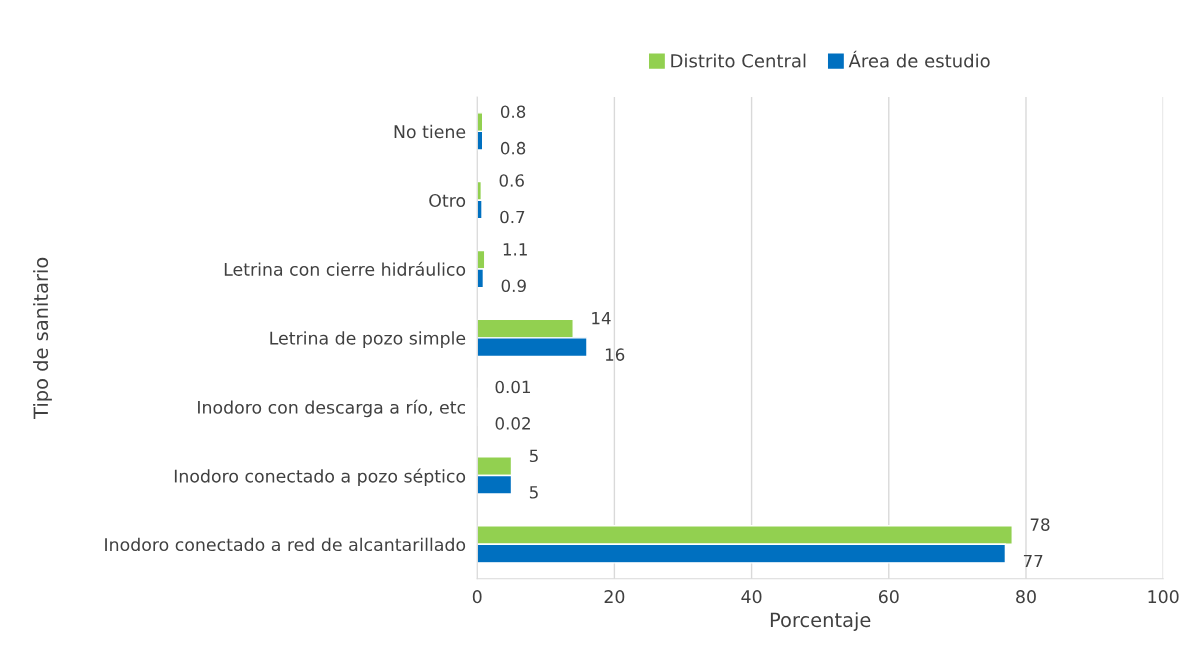 Image resolution: width=1193 pixels, height=669 pixels. I want to click on y-axis-title: Tipo de sanitario, so click(42, 338).